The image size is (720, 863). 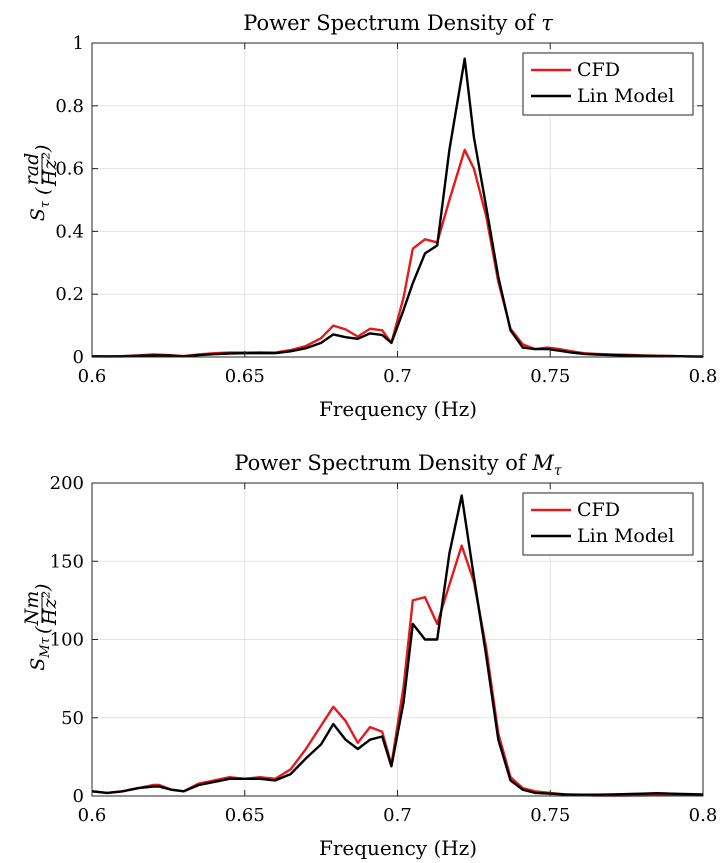 What do you see at coordinates (32, 609) in the screenshot?
I see `y-label-unit-numerator: Nm` at bounding box center [32, 609].